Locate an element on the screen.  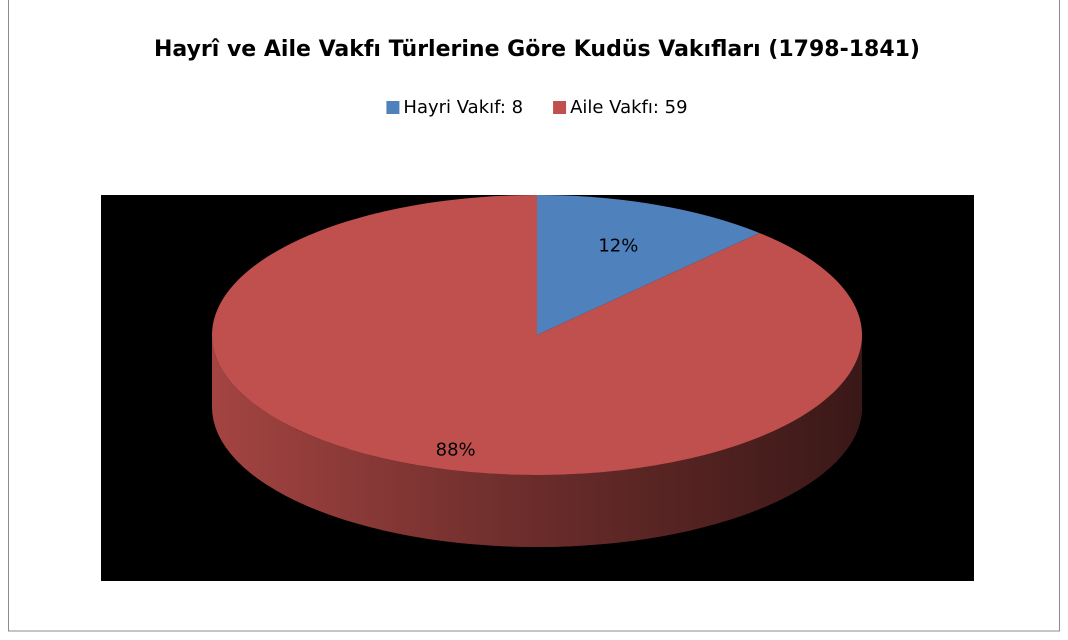
legend-label: Aile Vakfı: 59 is located at coordinates (629, 107).